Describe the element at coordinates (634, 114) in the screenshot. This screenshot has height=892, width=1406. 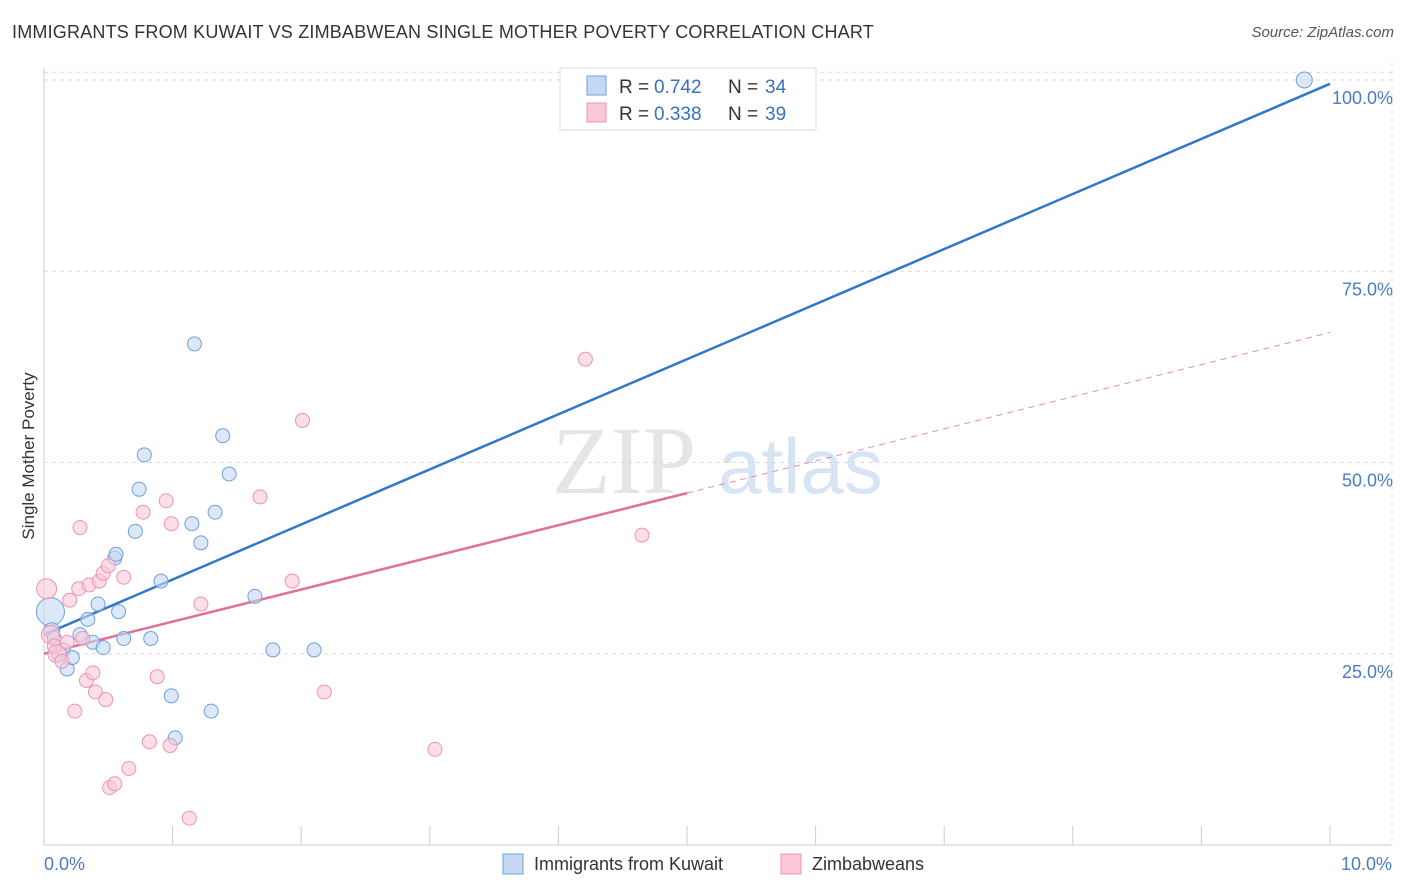
I see `legend-r-label-zimbabweans: R =` at that location.